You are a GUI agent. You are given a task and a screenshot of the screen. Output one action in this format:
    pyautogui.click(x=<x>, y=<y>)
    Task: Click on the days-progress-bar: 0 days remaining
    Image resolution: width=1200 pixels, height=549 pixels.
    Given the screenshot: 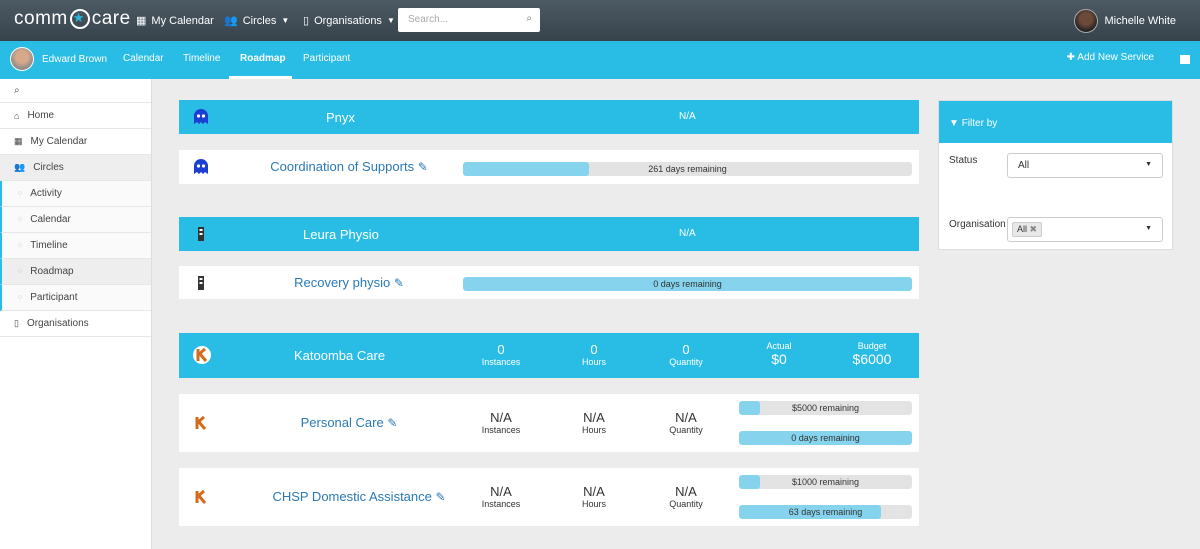 What is the action you would take?
    pyautogui.click(x=687, y=284)
    